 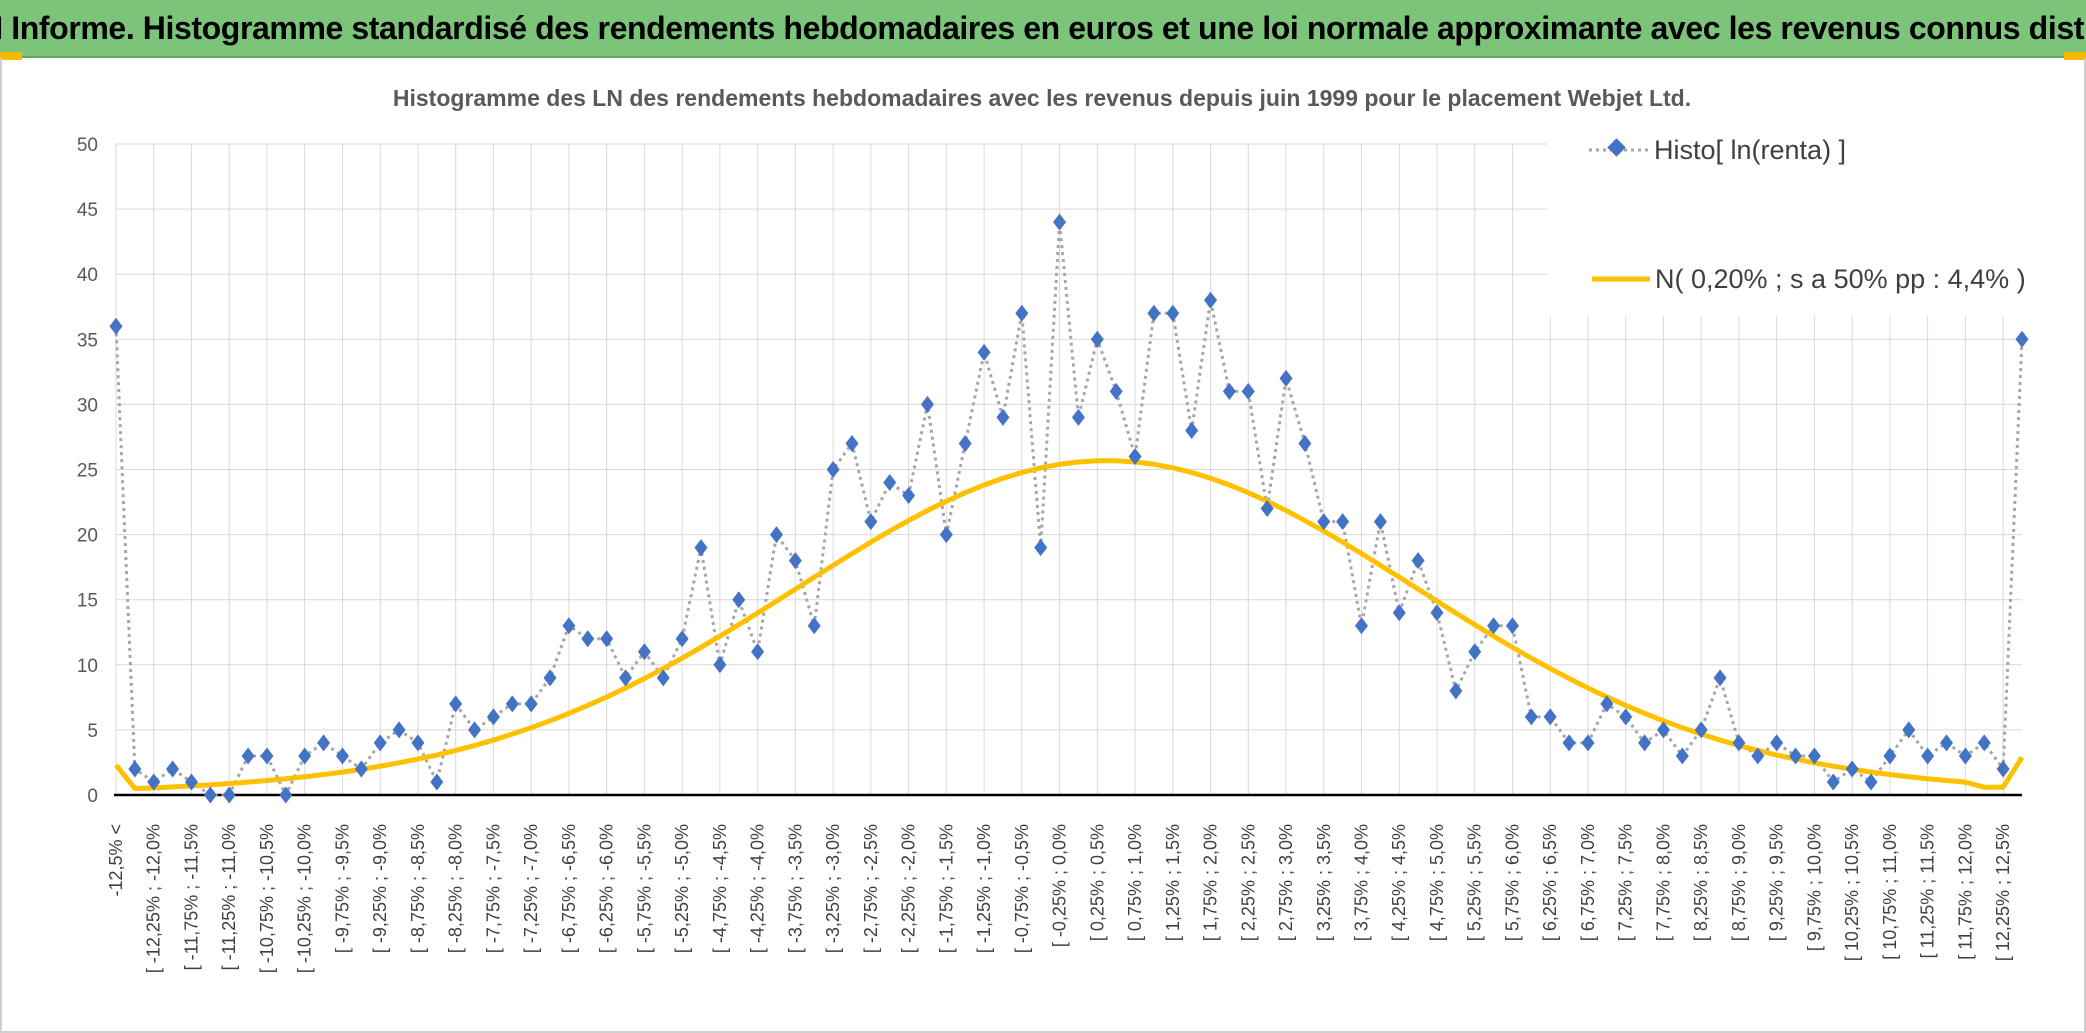 What do you see at coordinates (229, 897) in the screenshot?
I see `x-tick-label: [ -11,25% ; -11,0%` at bounding box center [229, 897].